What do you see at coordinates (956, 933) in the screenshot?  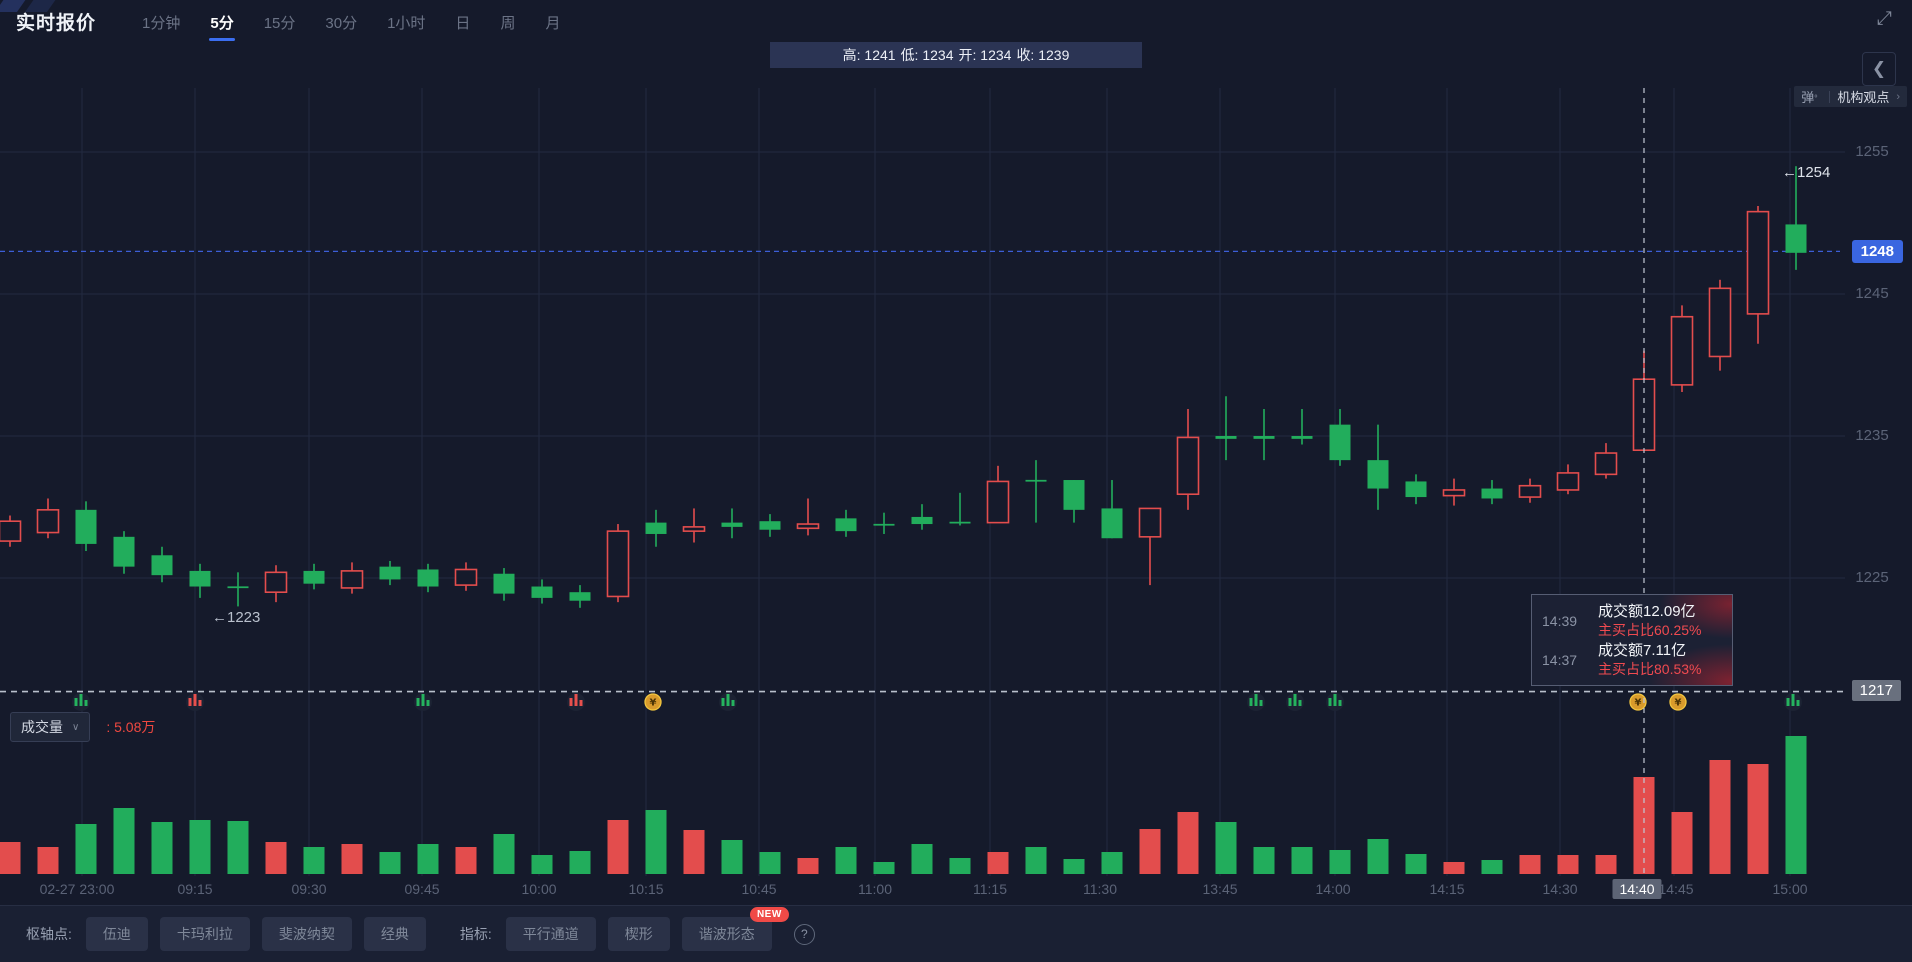 I see `drawing-toolbar: 枢轴点: 伍迪 卡玛利拉 斐波纳契 经典 指标: 平行通道 楔形 谐波形态 NEW ?` at bounding box center [956, 933].